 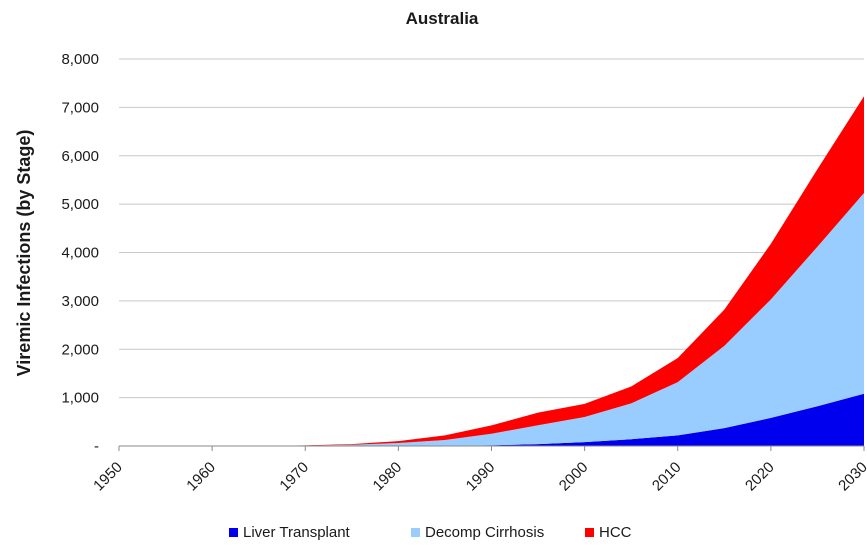 What do you see at coordinates (201, 477) in the screenshot?
I see `x-tick-label: 1960` at bounding box center [201, 477].